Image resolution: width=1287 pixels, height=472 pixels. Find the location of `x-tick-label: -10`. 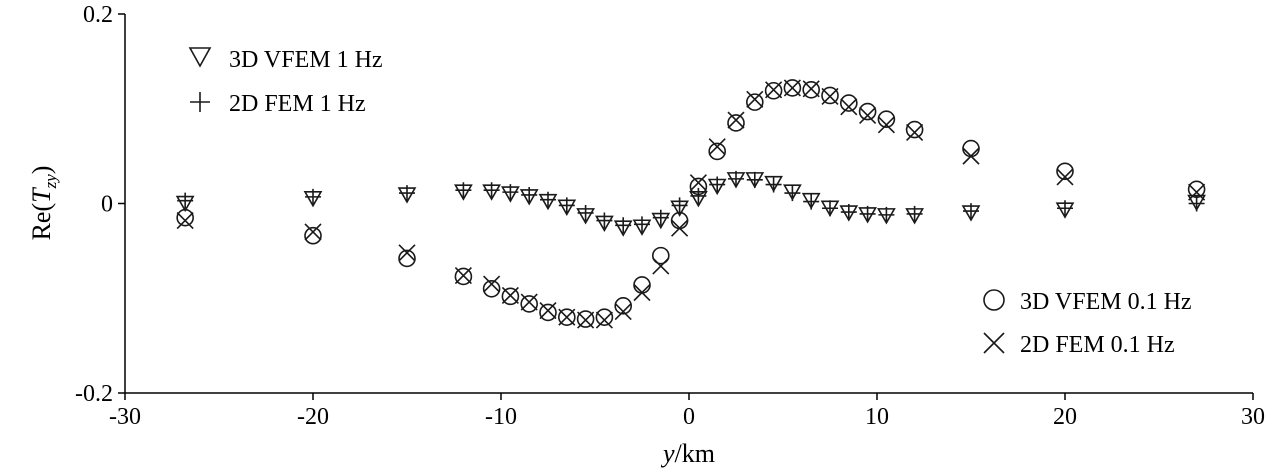

x-tick-label: -10 is located at coordinates (501, 417).